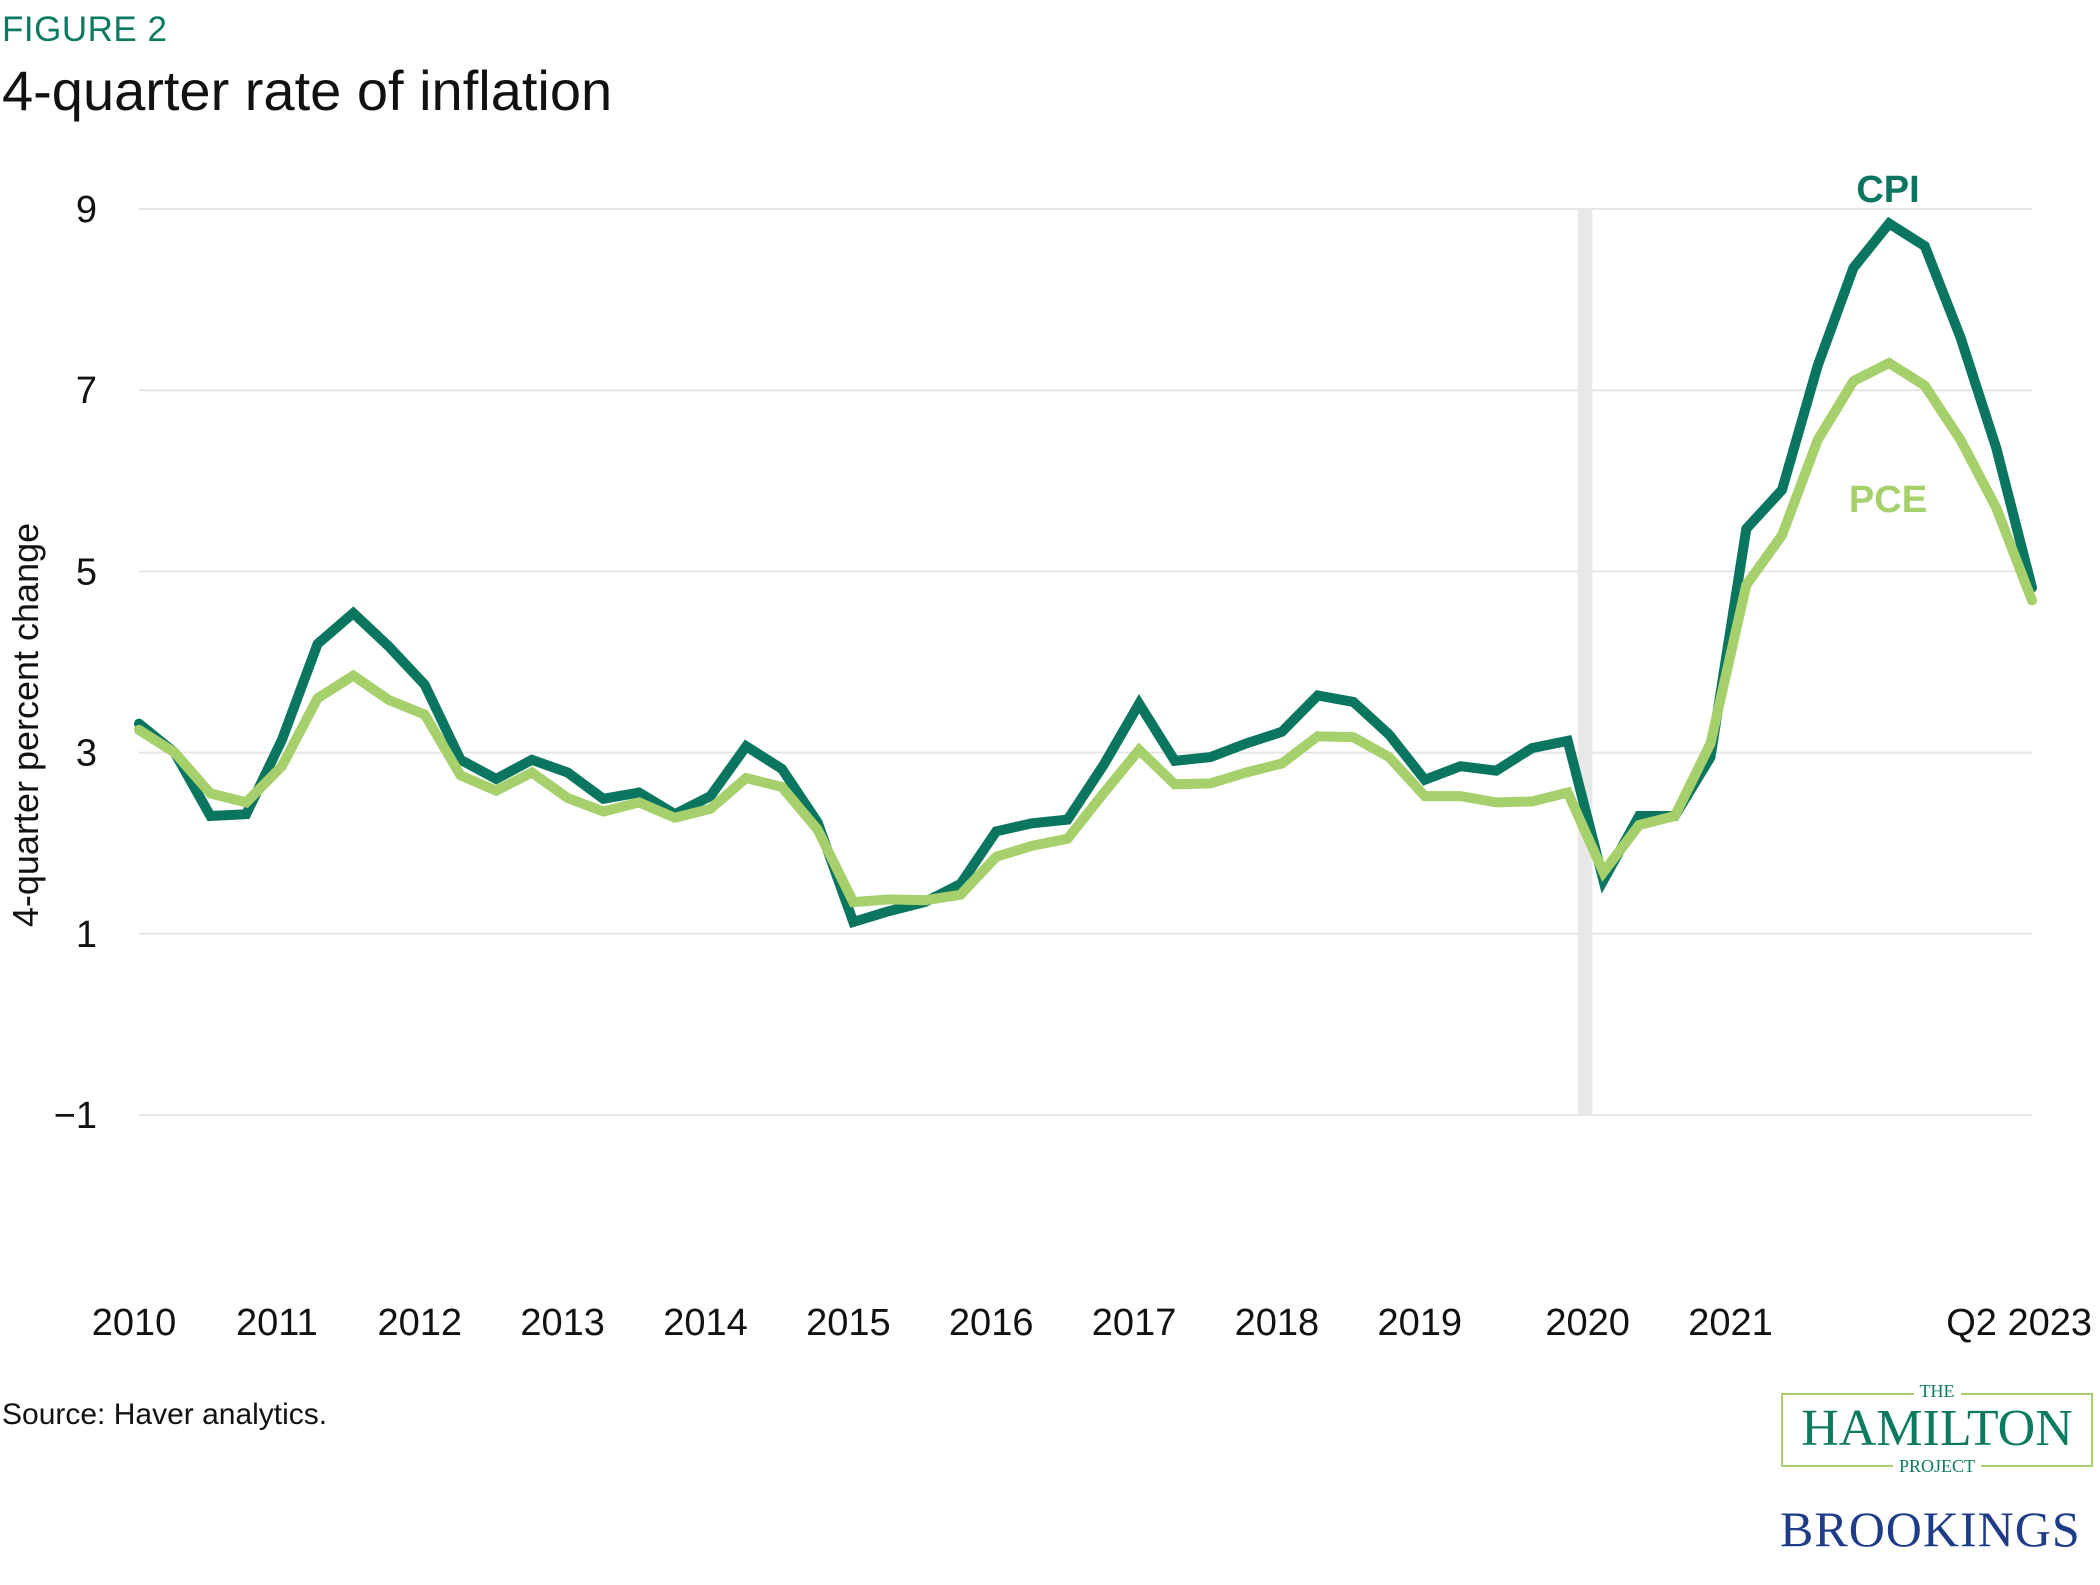 The width and height of the screenshot is (2100, 1585). What do you see at coordinates (134, 1323) in the screenshot?
I see `x-tick-label: 2010` at bounding box center [134, 1323].